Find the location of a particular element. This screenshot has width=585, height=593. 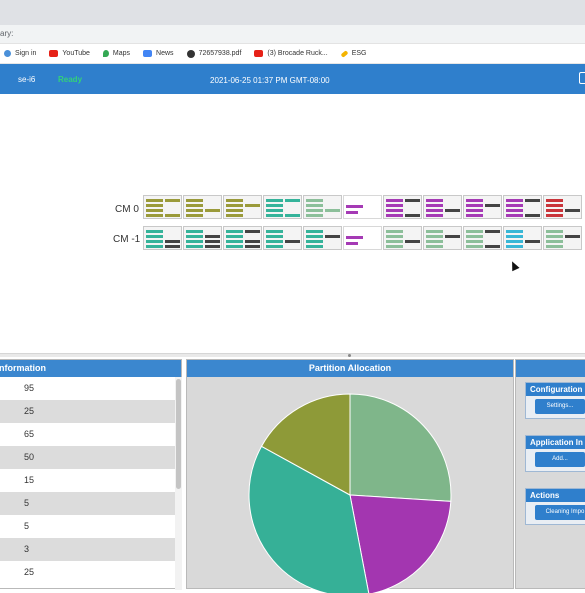

bookmark-sign-in: Sign in is located at coordinates (20, 53).